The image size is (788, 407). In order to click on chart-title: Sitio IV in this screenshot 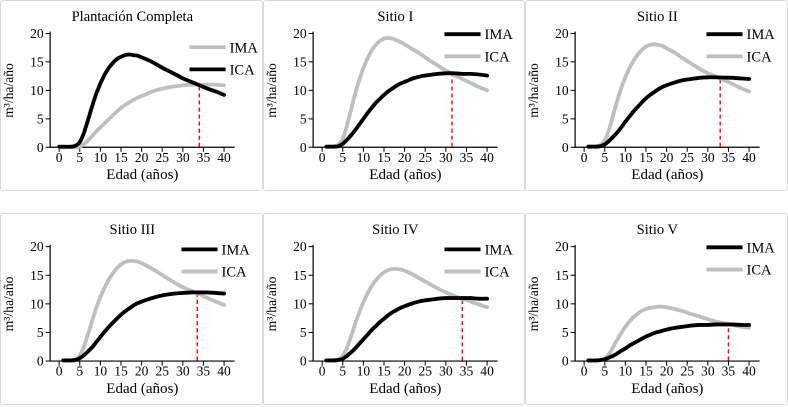, I will do `click(395, 230)`.